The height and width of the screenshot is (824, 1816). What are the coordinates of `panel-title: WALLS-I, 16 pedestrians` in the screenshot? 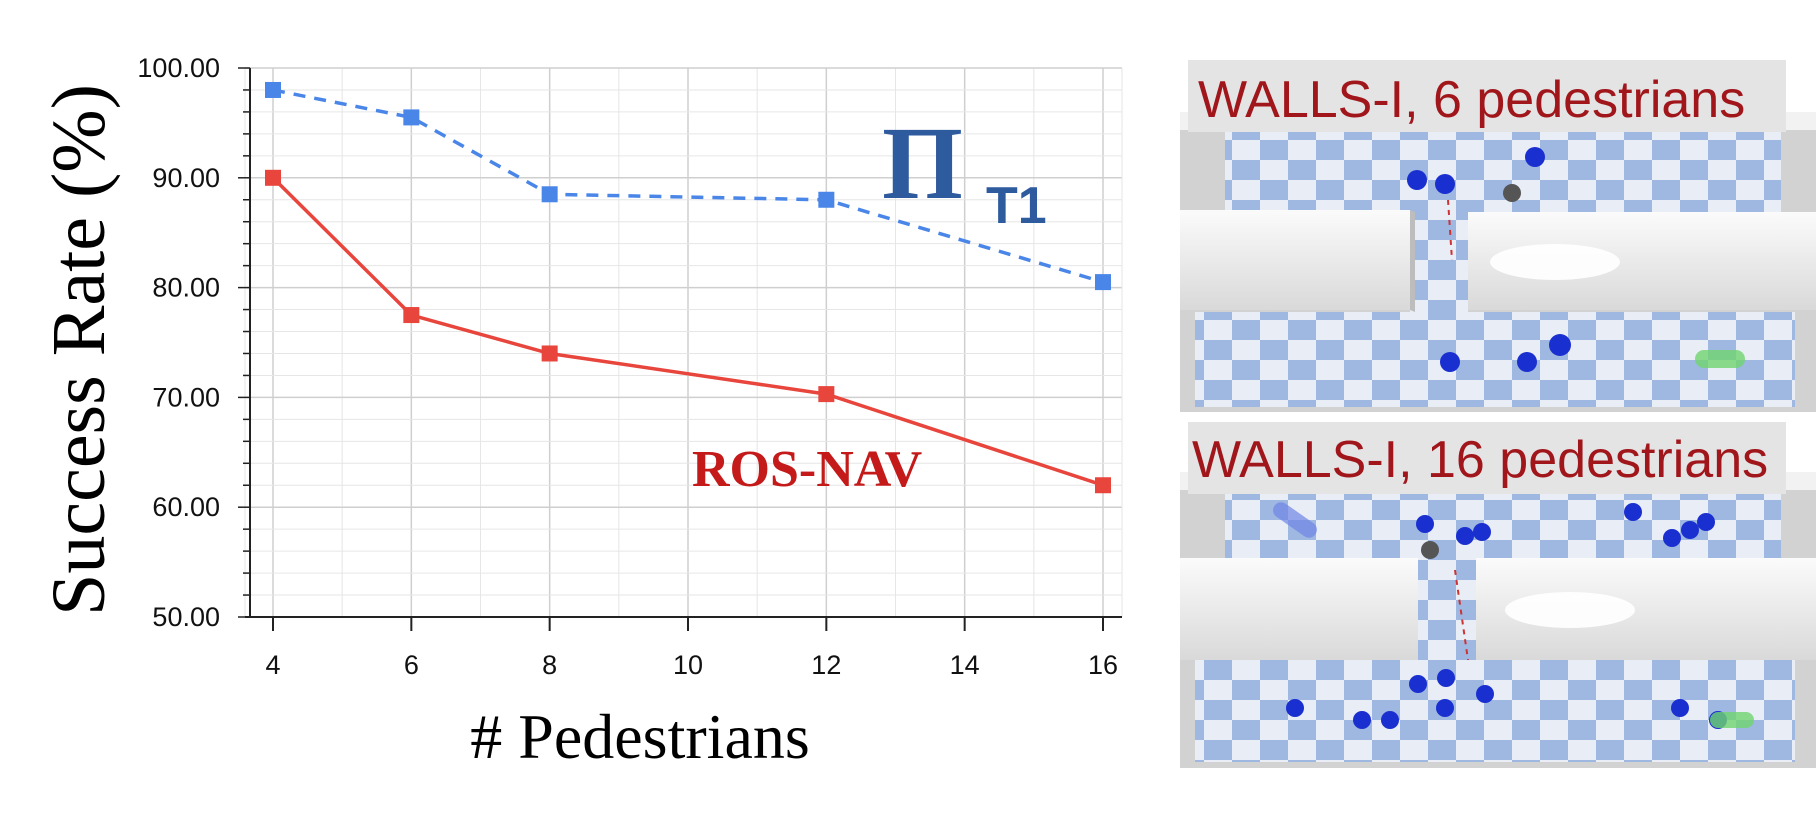 It's located at (1480, 460).